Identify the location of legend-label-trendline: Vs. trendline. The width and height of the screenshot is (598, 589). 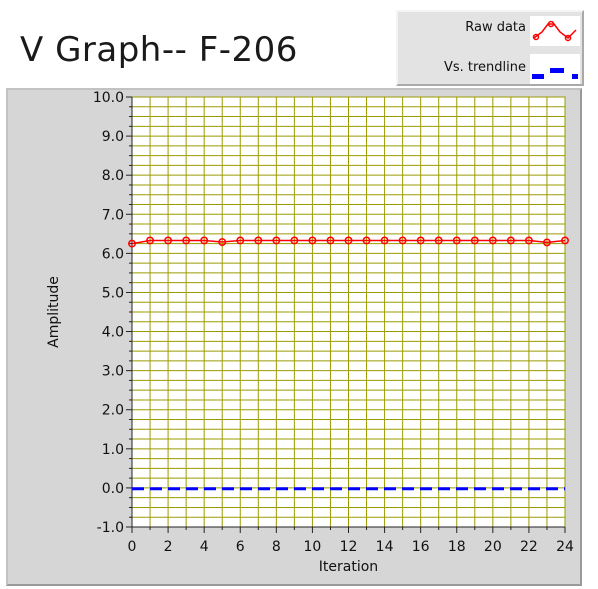
(484, 67).